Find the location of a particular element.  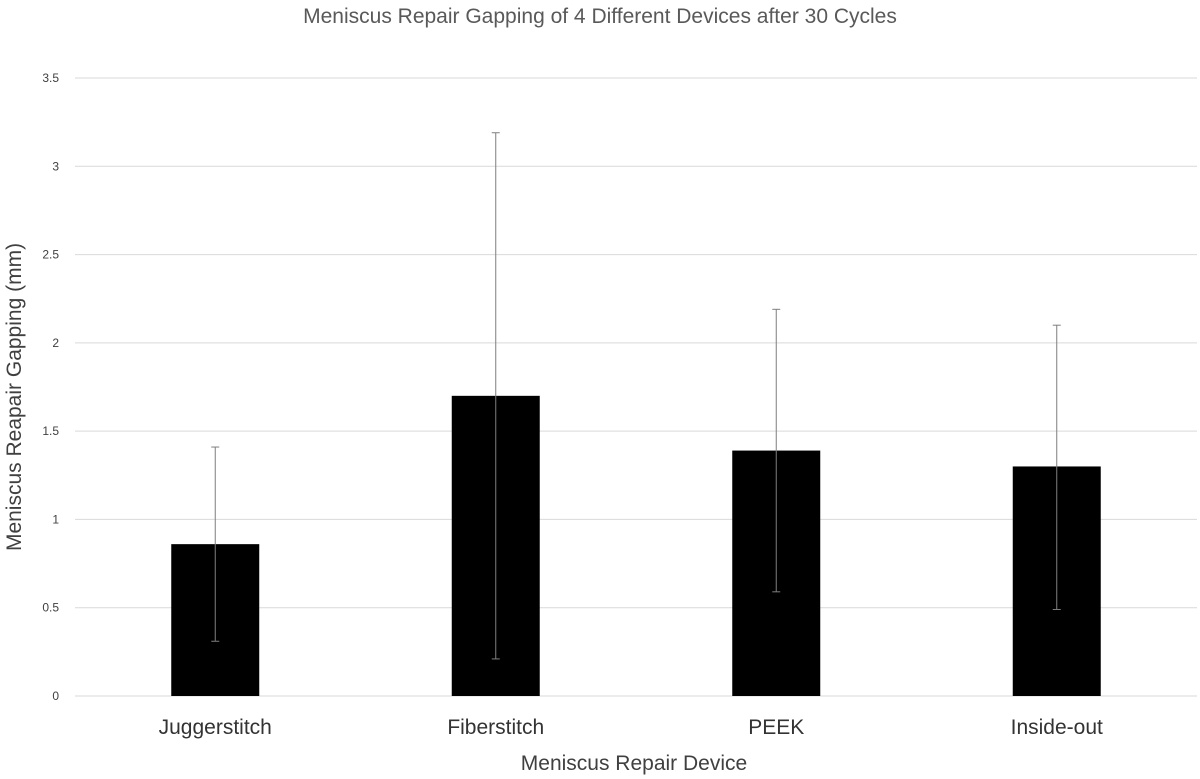

error-bar-fiberstitch is located at coordinates (495, 396).